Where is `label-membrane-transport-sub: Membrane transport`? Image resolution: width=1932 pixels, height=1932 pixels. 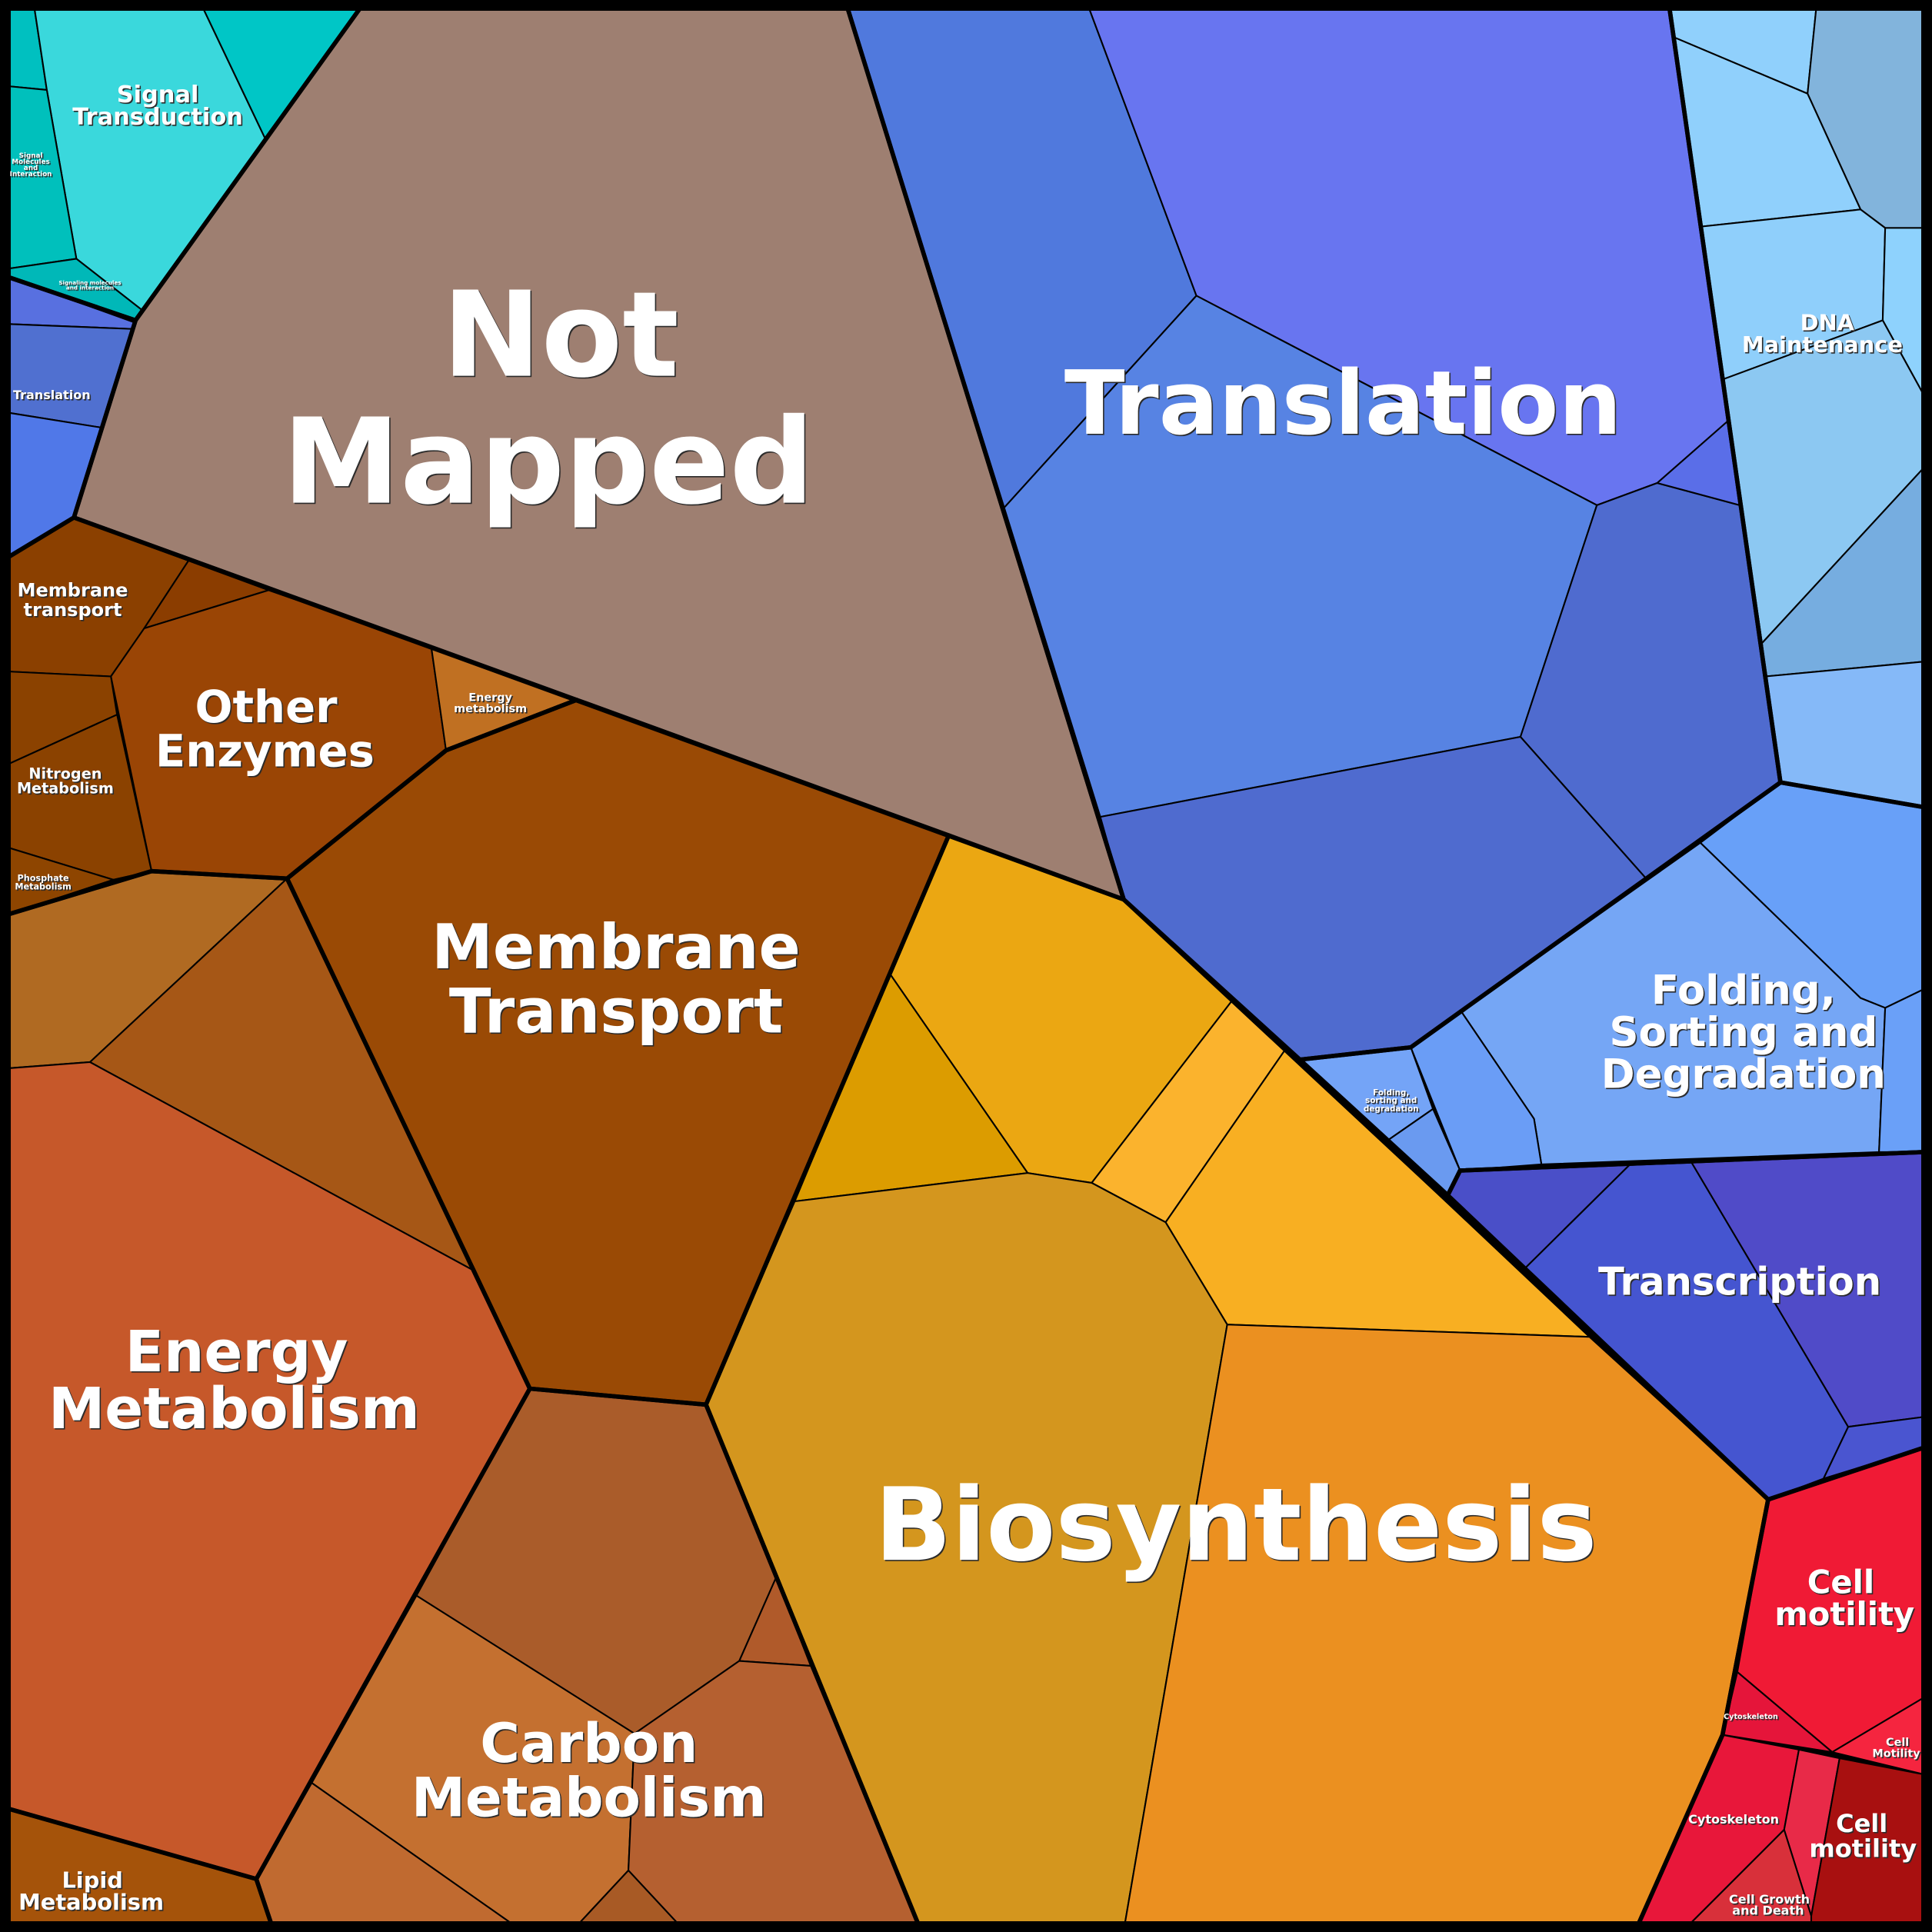 label-membrane-transport-sub: Membrane transport is located at coordinates (73, 600).